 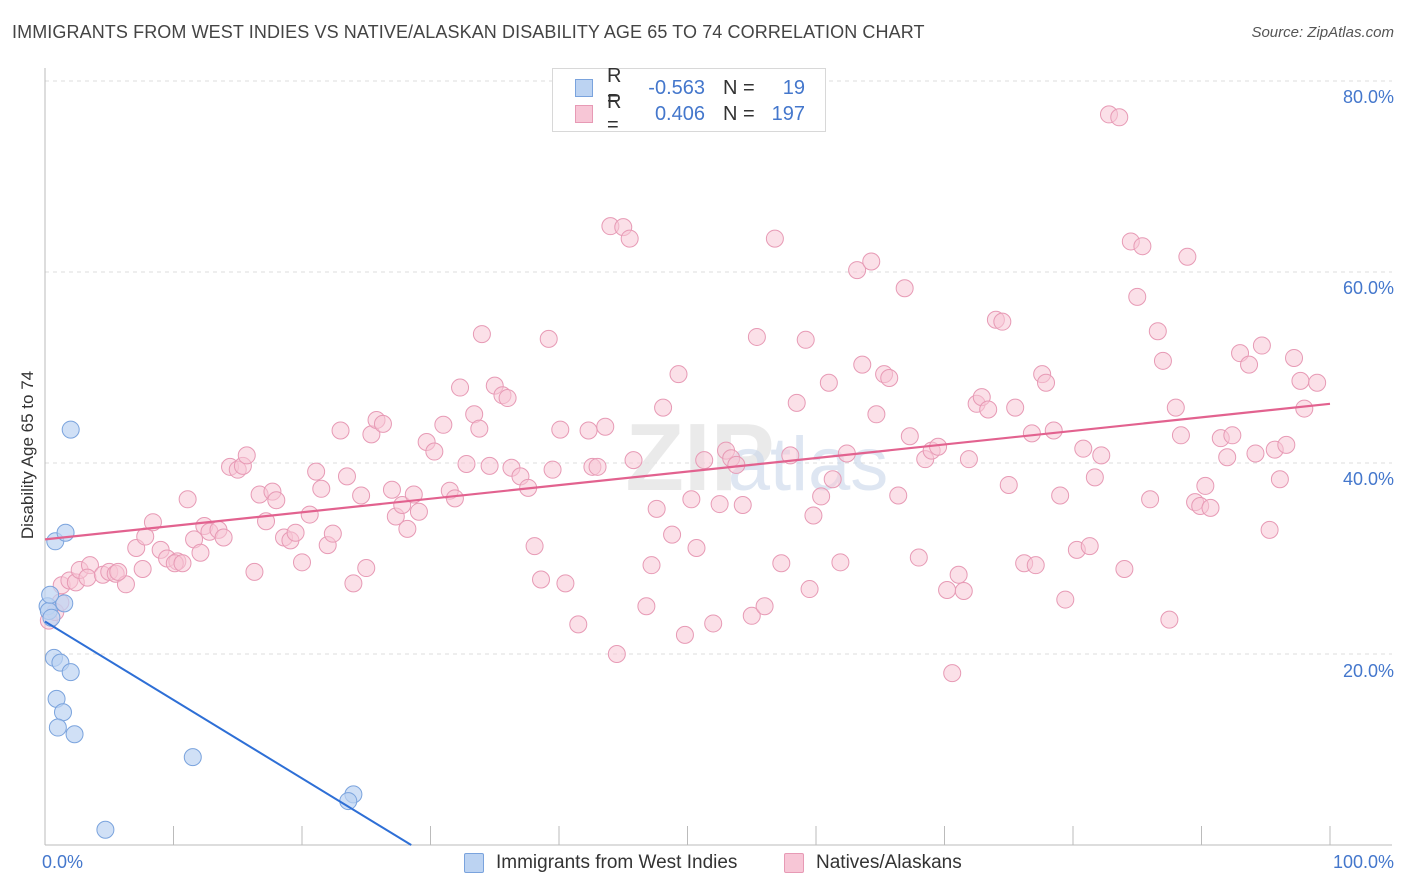 What do you see at coordinates (617, 862) in the screenshot?
I see `legend-series-label: Immigrants from West Indies` at bounding box center [617, 862].